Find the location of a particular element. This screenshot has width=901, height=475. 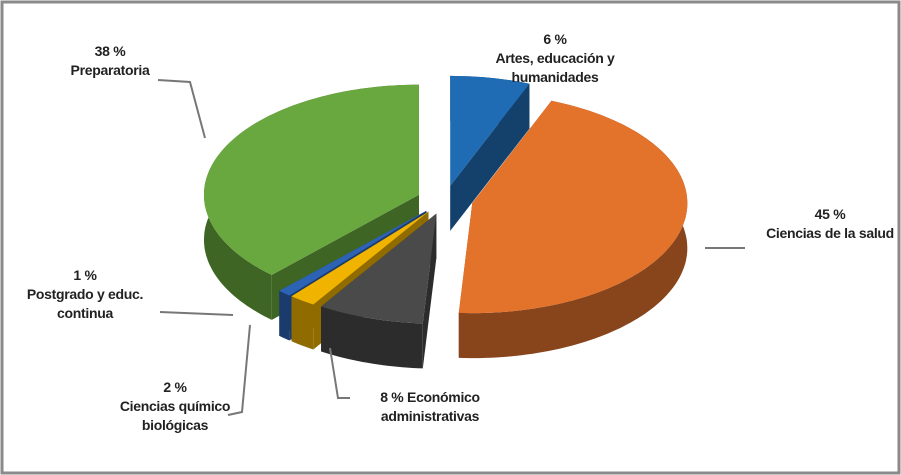

slice-label: 8 % Económico administrativas is located at coordinates (430, 406).